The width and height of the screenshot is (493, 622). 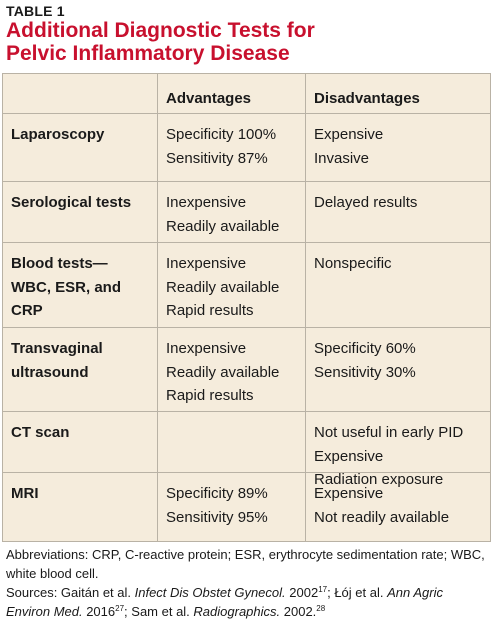 I want to click on source-3-ref: 28, so click(x=321, y=608).